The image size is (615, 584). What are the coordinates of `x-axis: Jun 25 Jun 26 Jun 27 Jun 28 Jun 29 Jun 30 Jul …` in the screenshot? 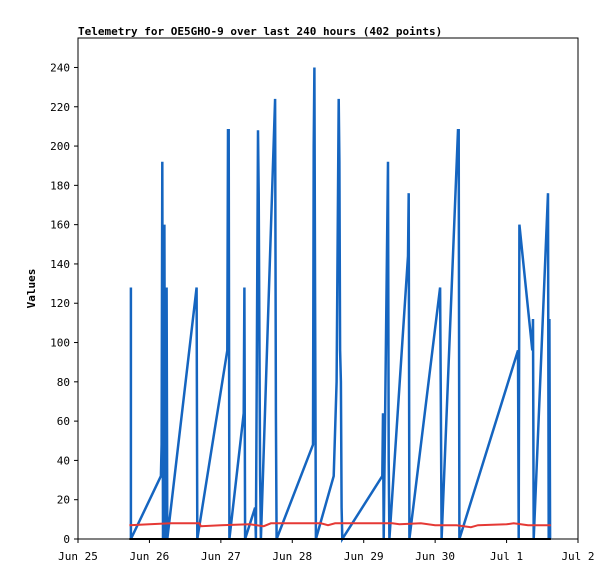 It's located at (326, 551).